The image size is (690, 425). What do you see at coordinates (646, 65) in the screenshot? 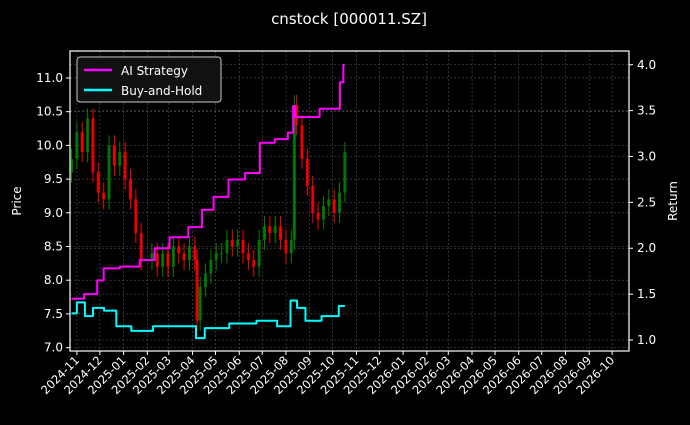
I see `y2-tick-label: 4.0` at bounding box center [646, 65].